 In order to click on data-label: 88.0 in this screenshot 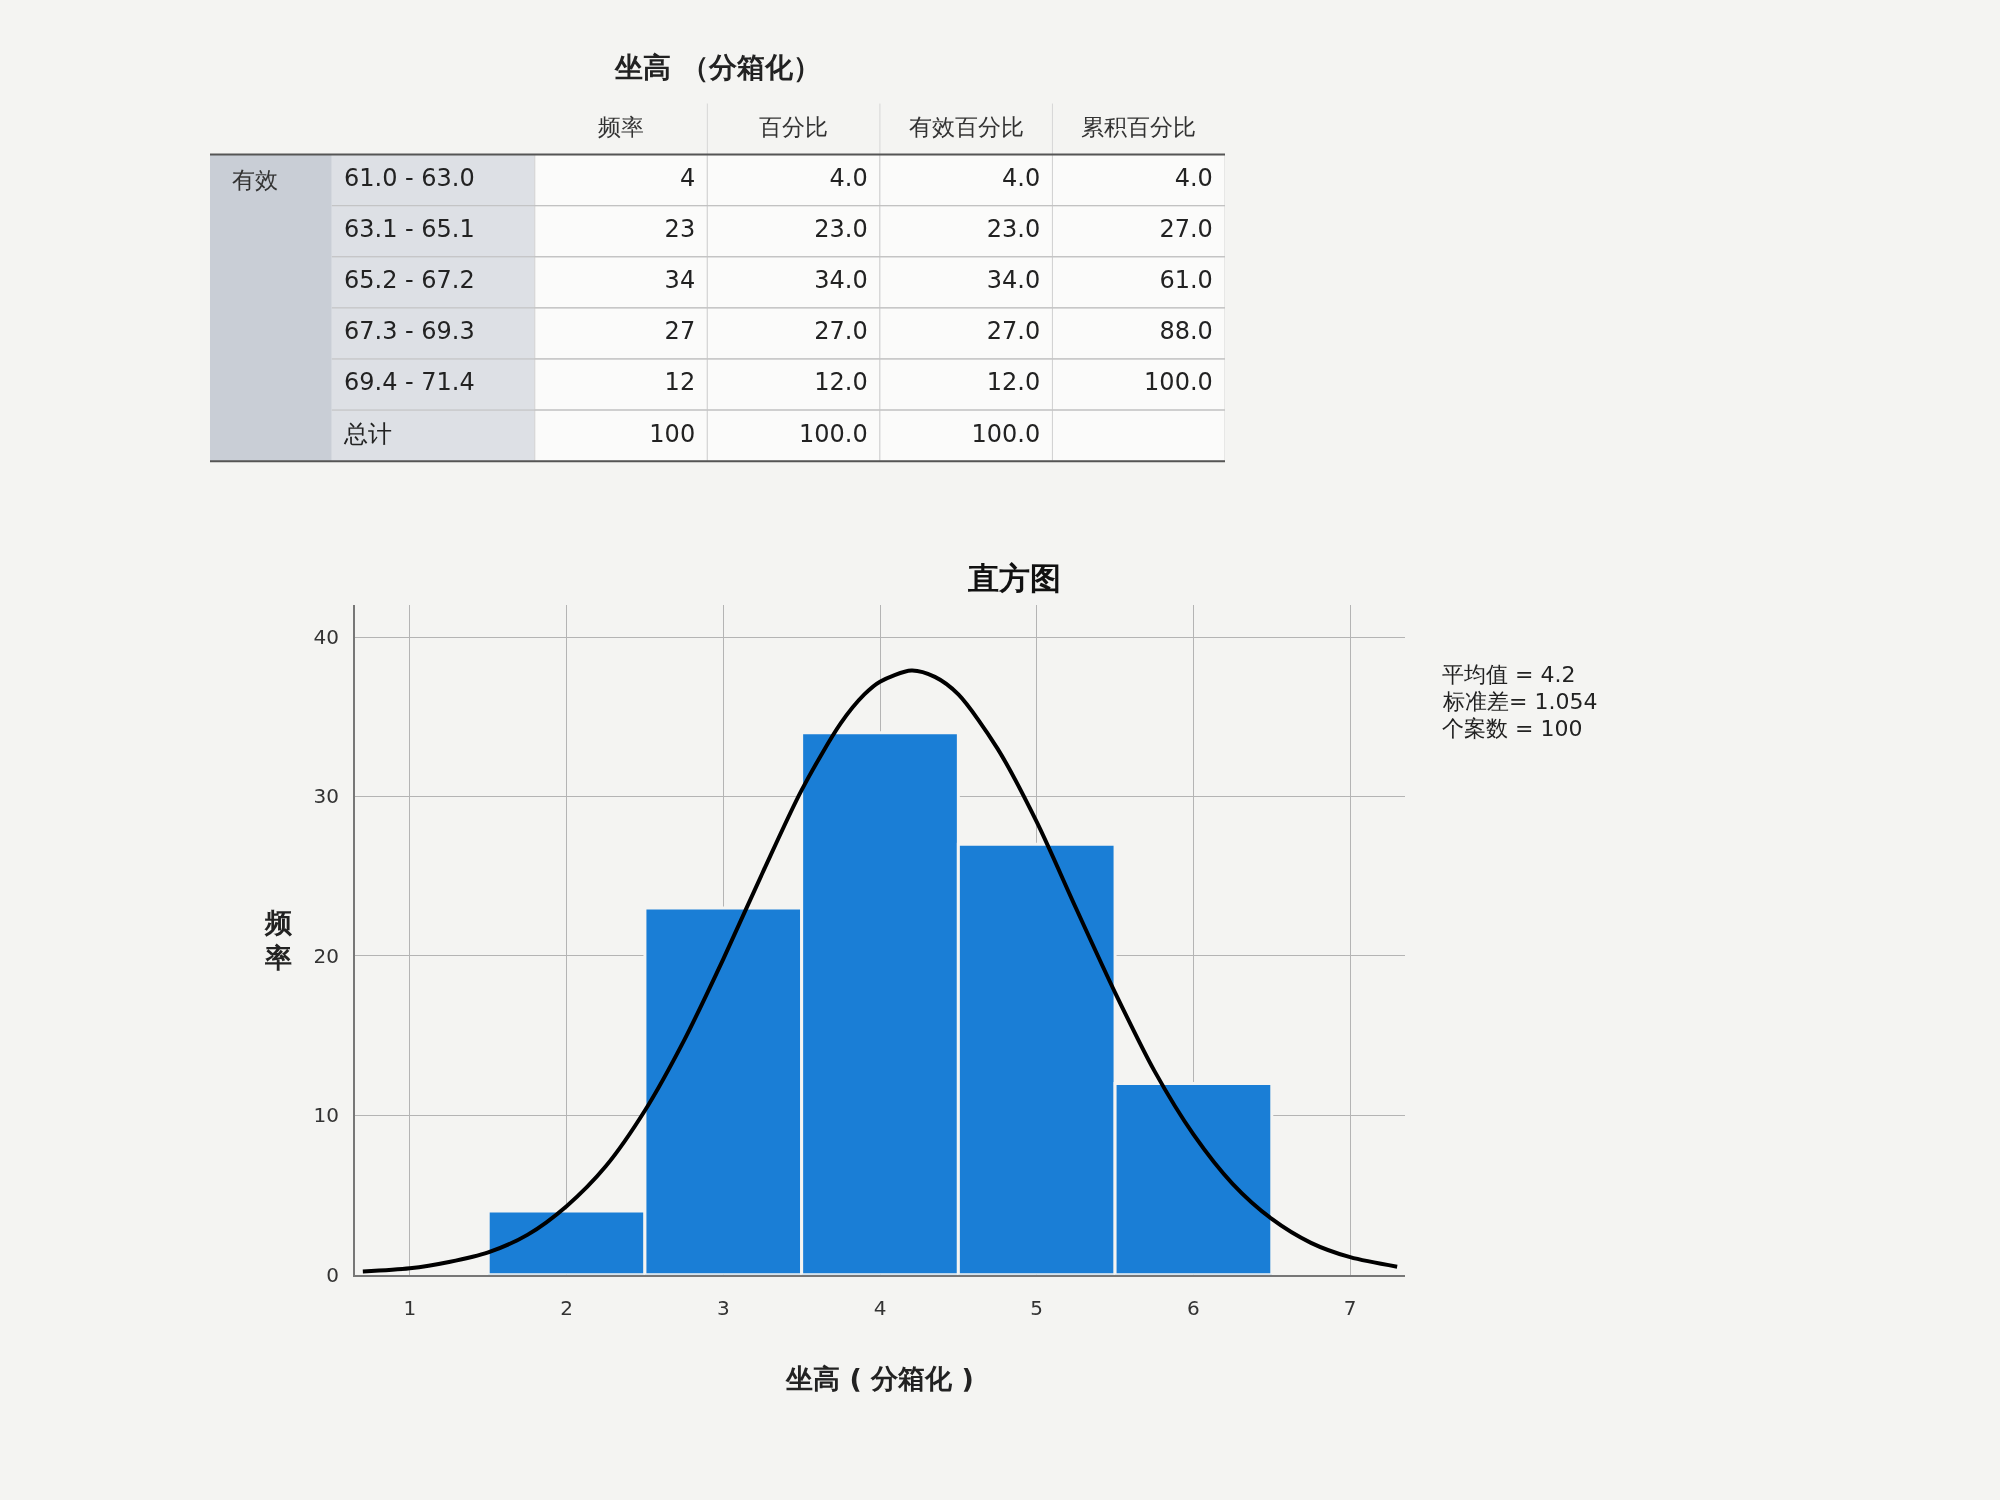, I will do `click(1186, 331)`.